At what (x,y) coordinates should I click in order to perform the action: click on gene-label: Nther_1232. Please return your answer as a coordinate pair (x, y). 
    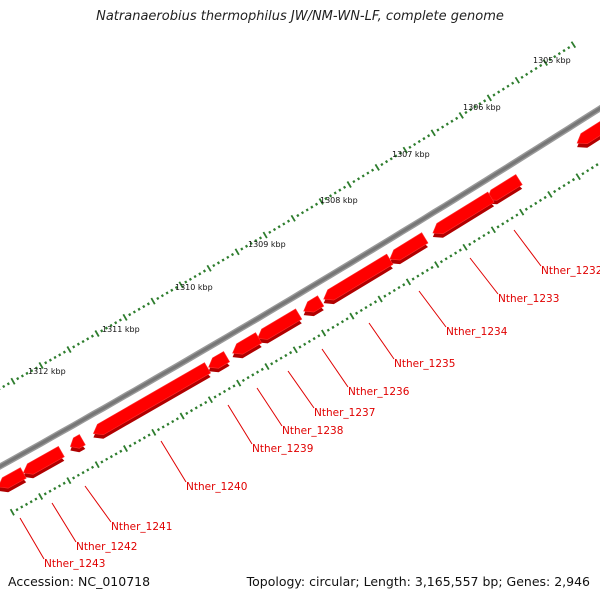
    Looking at the image, I should click on (570, 271).